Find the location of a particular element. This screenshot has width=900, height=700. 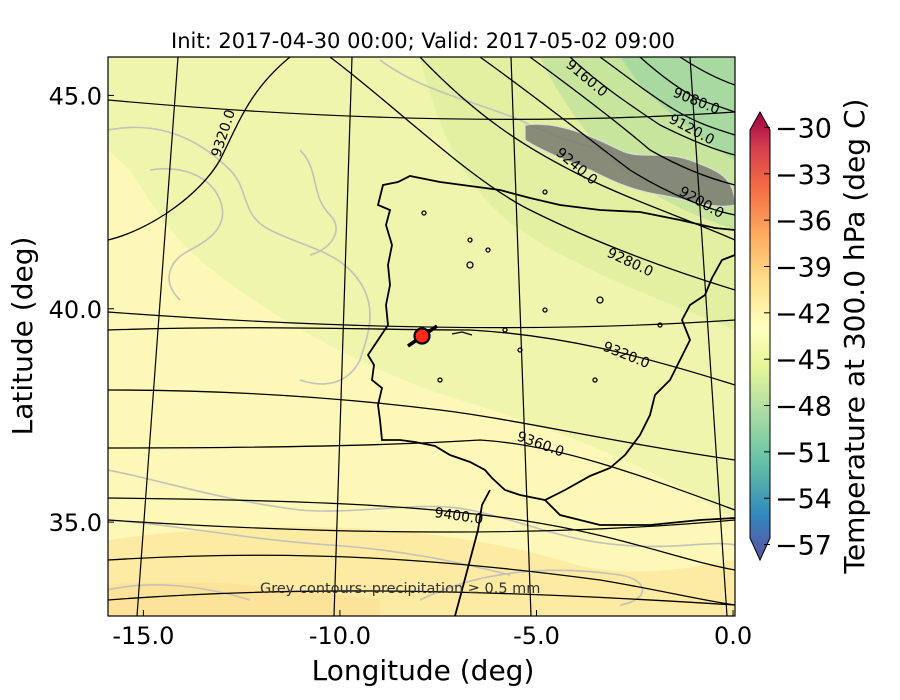

x-axis-title: Longitude (deg) is located at coordinates (423, 670).